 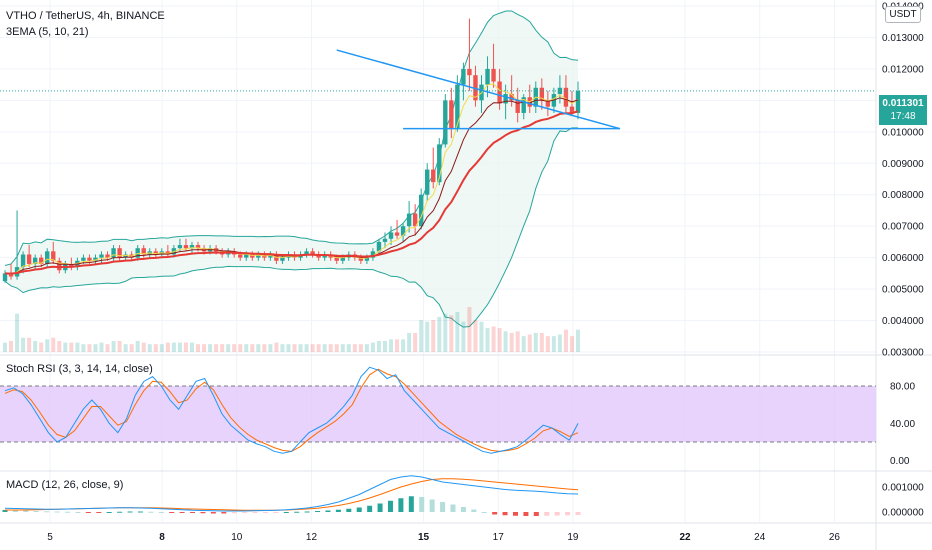 I want to click on time-tick-label: 26, so click(x=835, y=537).